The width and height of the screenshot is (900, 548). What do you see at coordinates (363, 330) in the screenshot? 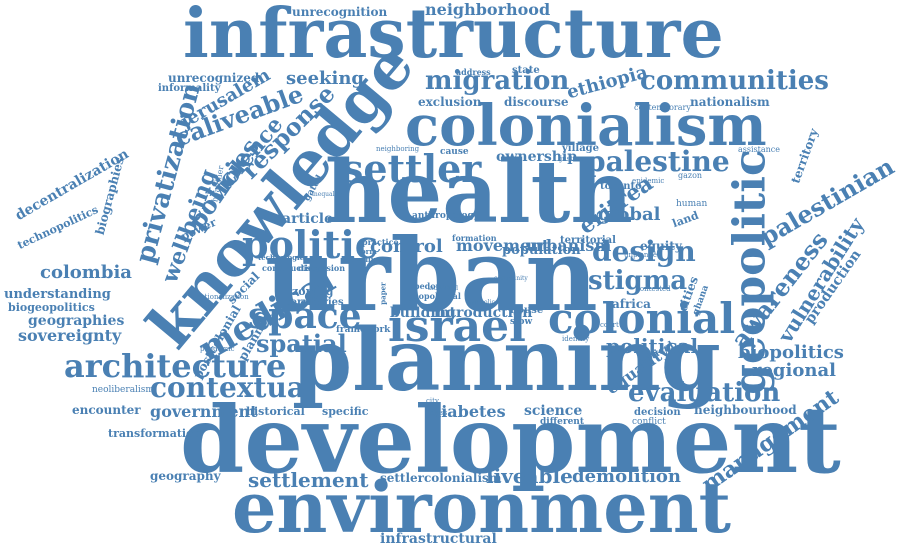
I see `word-village: framework` at bounding box center [363, 330].